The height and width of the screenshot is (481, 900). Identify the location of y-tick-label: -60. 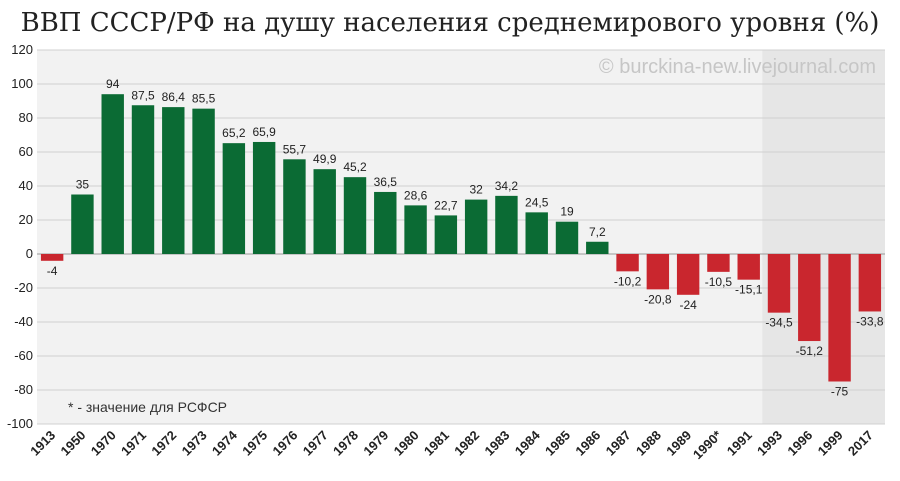
(23, 355).